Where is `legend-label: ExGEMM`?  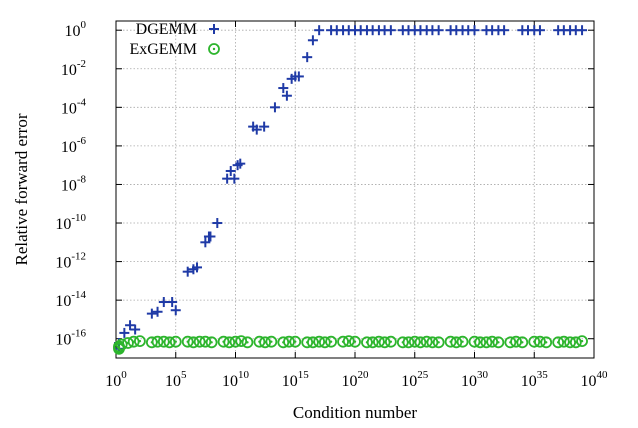
legend-label: ExGEMM is located at coordinates (163, 49).